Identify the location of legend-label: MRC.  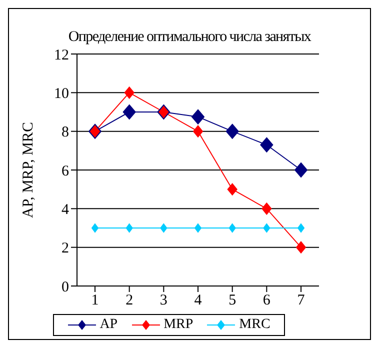
(254, 325).